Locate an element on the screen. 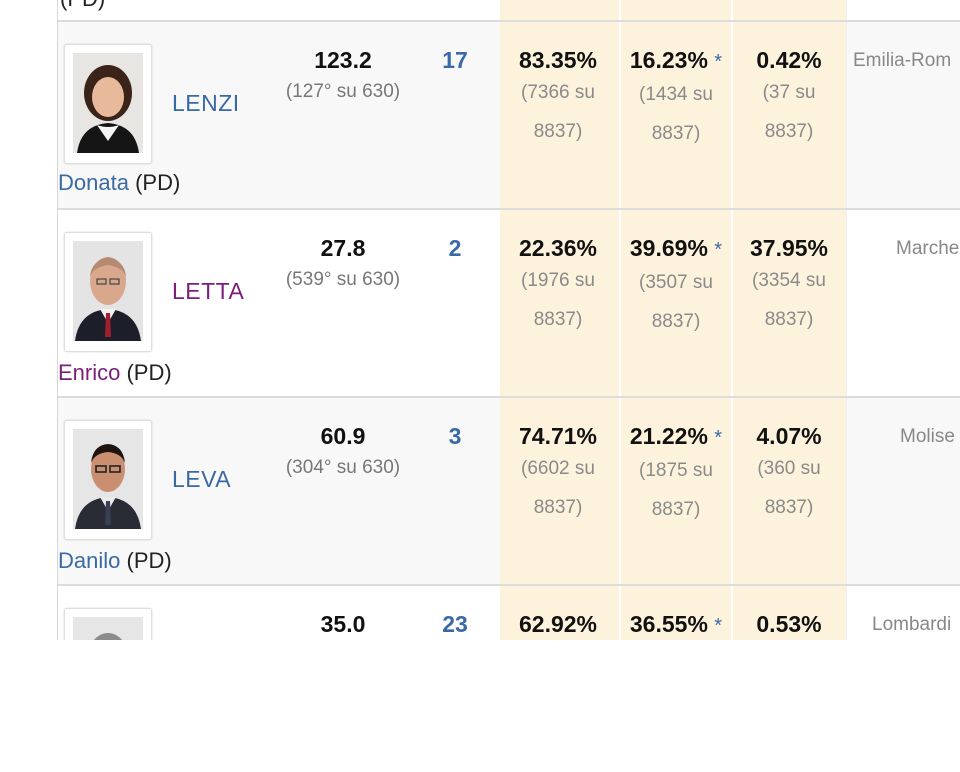  deputy-surname-link: LEVA is located at coordinates (202, 479).